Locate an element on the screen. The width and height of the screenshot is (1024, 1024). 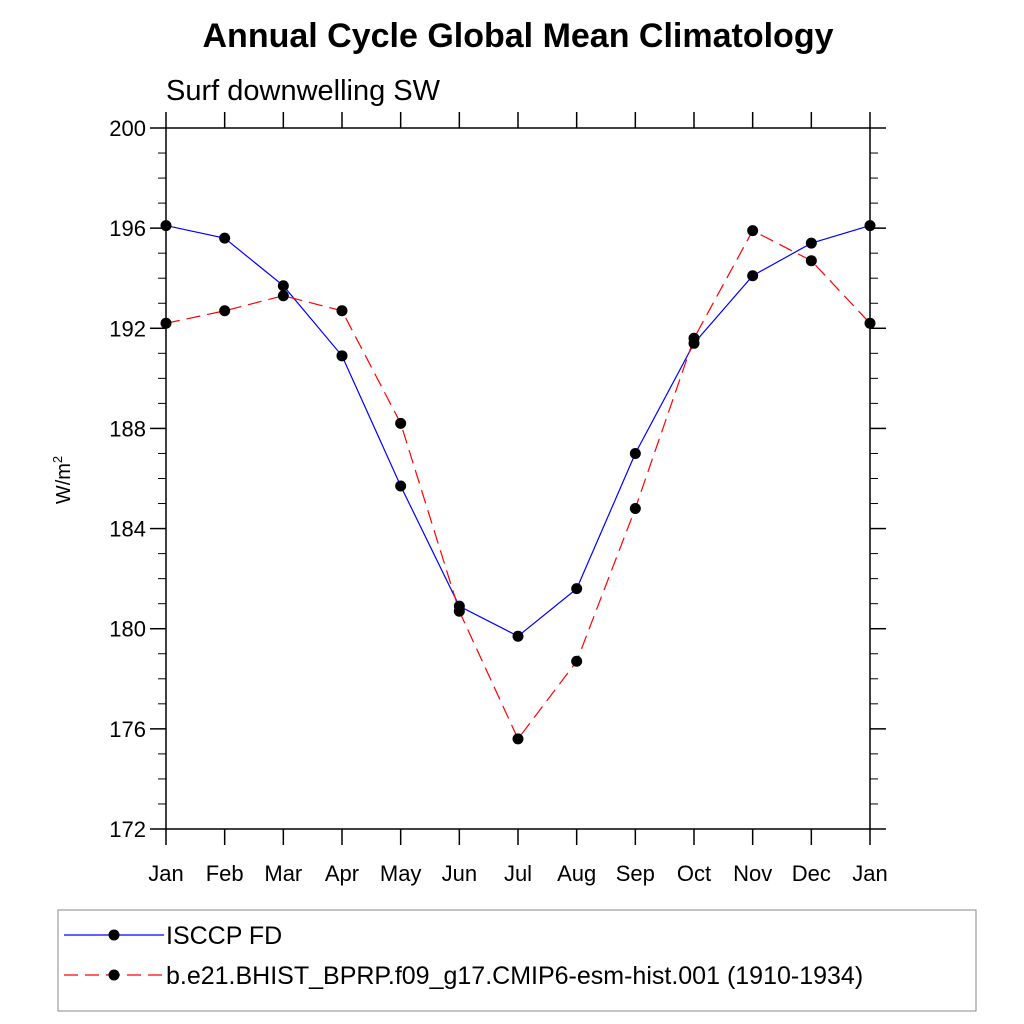
x-tick-label: Jul is located at coordinates (518, 873).